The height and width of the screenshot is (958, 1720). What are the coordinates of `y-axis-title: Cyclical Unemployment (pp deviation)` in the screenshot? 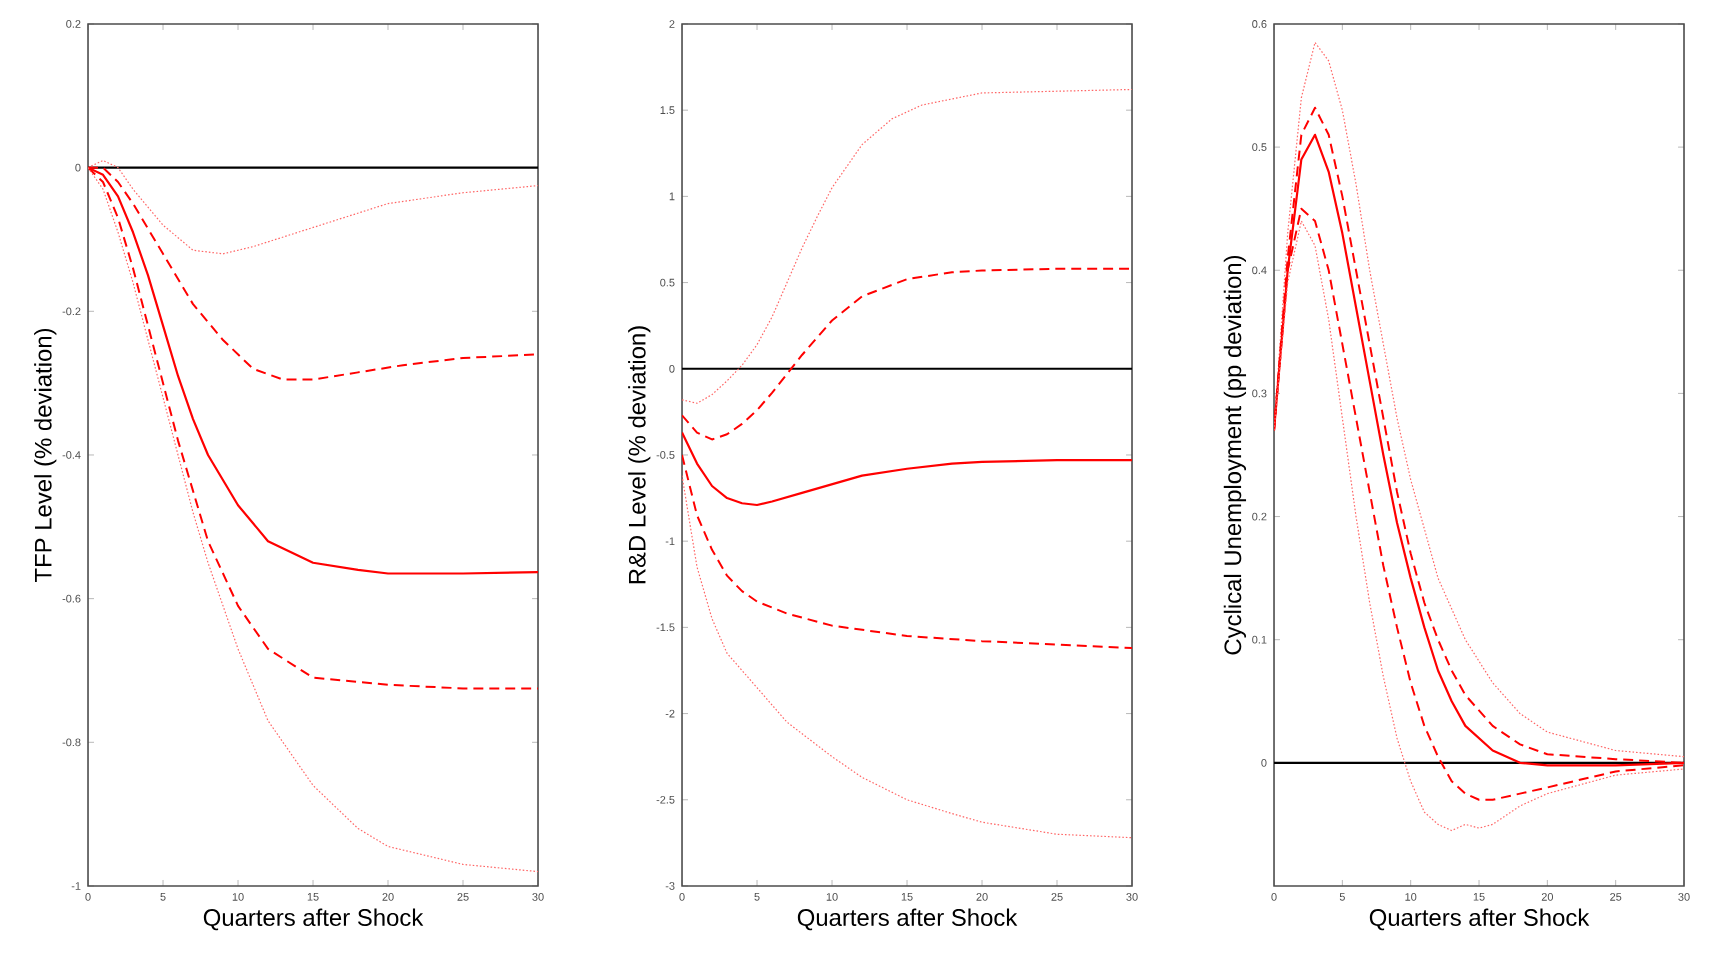 It's located at (1235, 455).